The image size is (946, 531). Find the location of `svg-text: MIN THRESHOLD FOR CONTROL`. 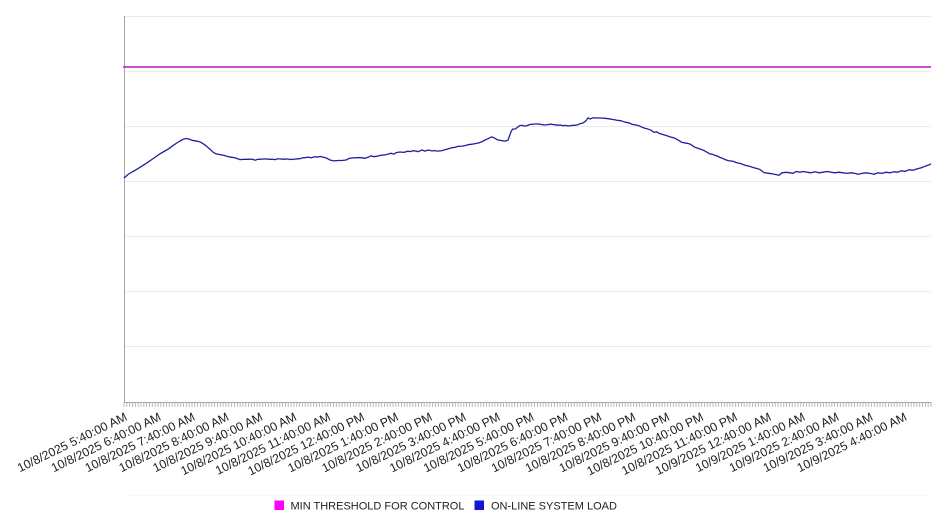

svg-text: MIN THRESHOLD FOR CONTROL is located at coordinates (378, 506).